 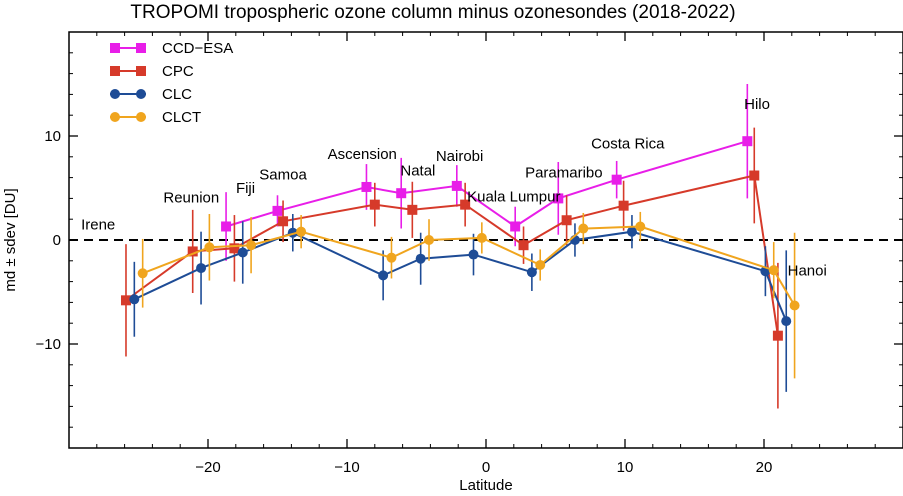 What do you see at coordinates (171, 83) in the screenshot?
I see `legend: CCD−ESA CPC CLC CLCT` at bounding box center [171, 83].